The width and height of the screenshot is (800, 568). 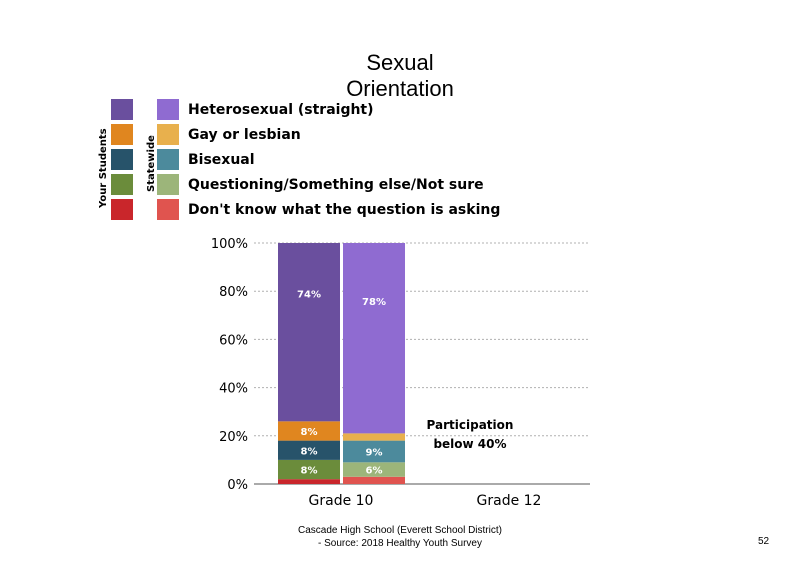 What do you see at coordinates (281, 110) in the screenshot?
I see `legend-label-heterosexual: Heterosexual (straight)` at bounding box center [281, 110].